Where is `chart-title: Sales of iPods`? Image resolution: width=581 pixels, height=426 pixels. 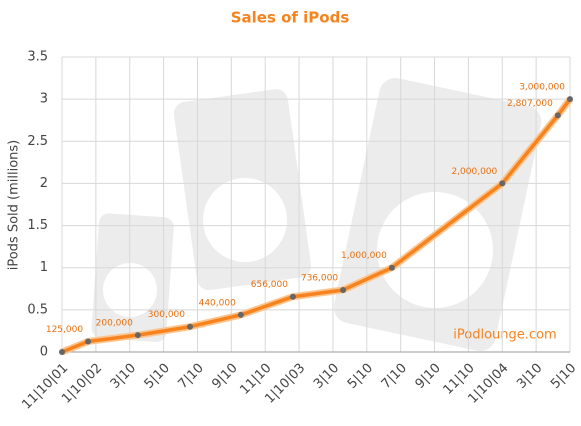 chart-title: Sales of iPods is located at coordinates (290, 18).